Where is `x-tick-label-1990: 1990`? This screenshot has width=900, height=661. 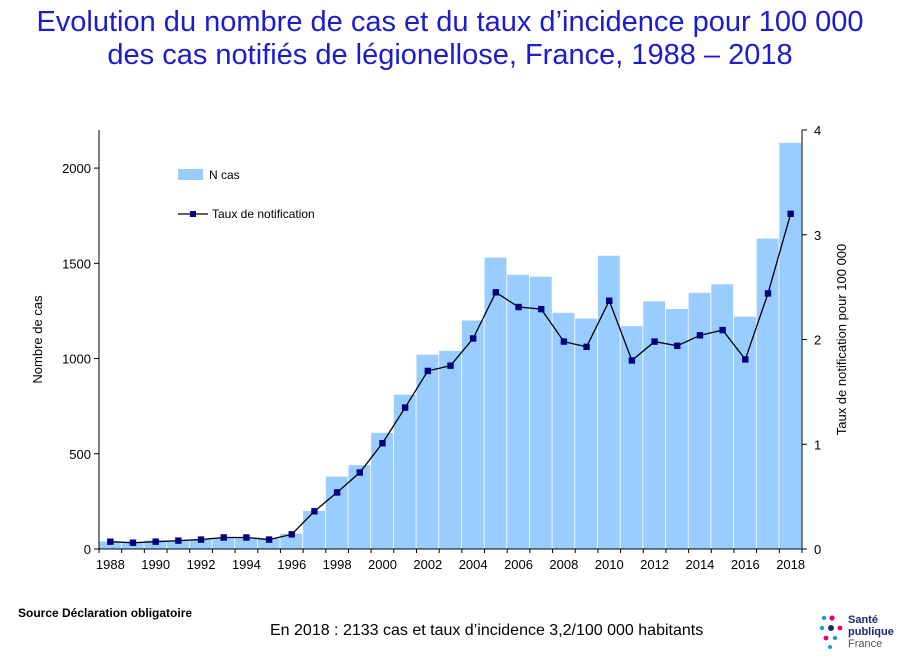 x-tick-label-1990: 1990 is located at coordinates (155, 564).